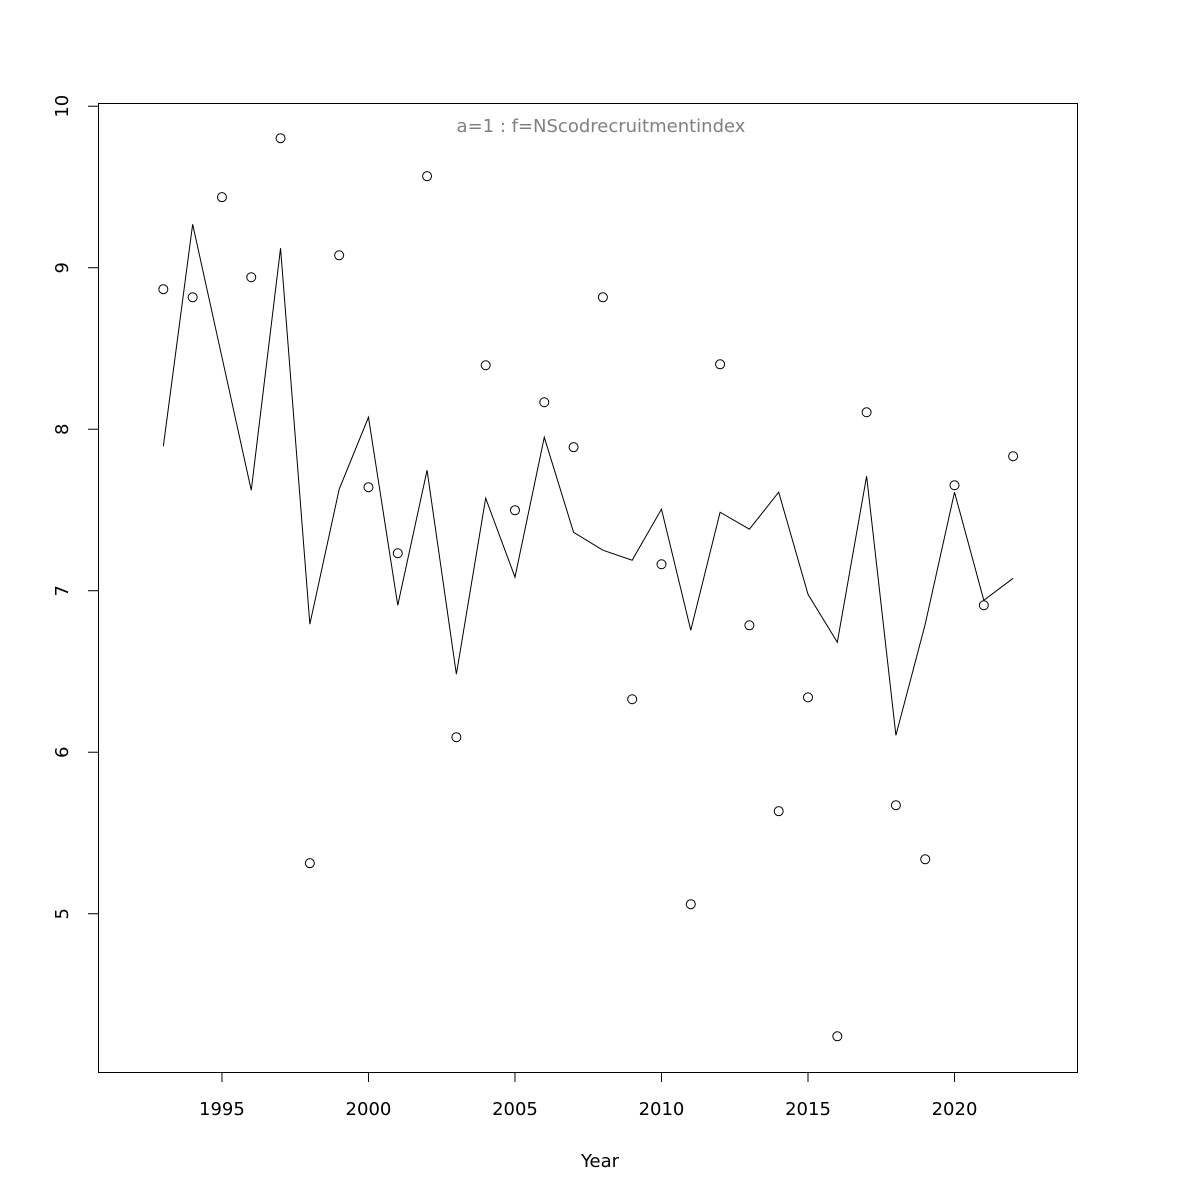 The image size is (1200, 1200). What do you see at coordinates (662, 1109) in the screenshot?
I see `x-tick-label: 2010` at bounding box center [662, 1109].